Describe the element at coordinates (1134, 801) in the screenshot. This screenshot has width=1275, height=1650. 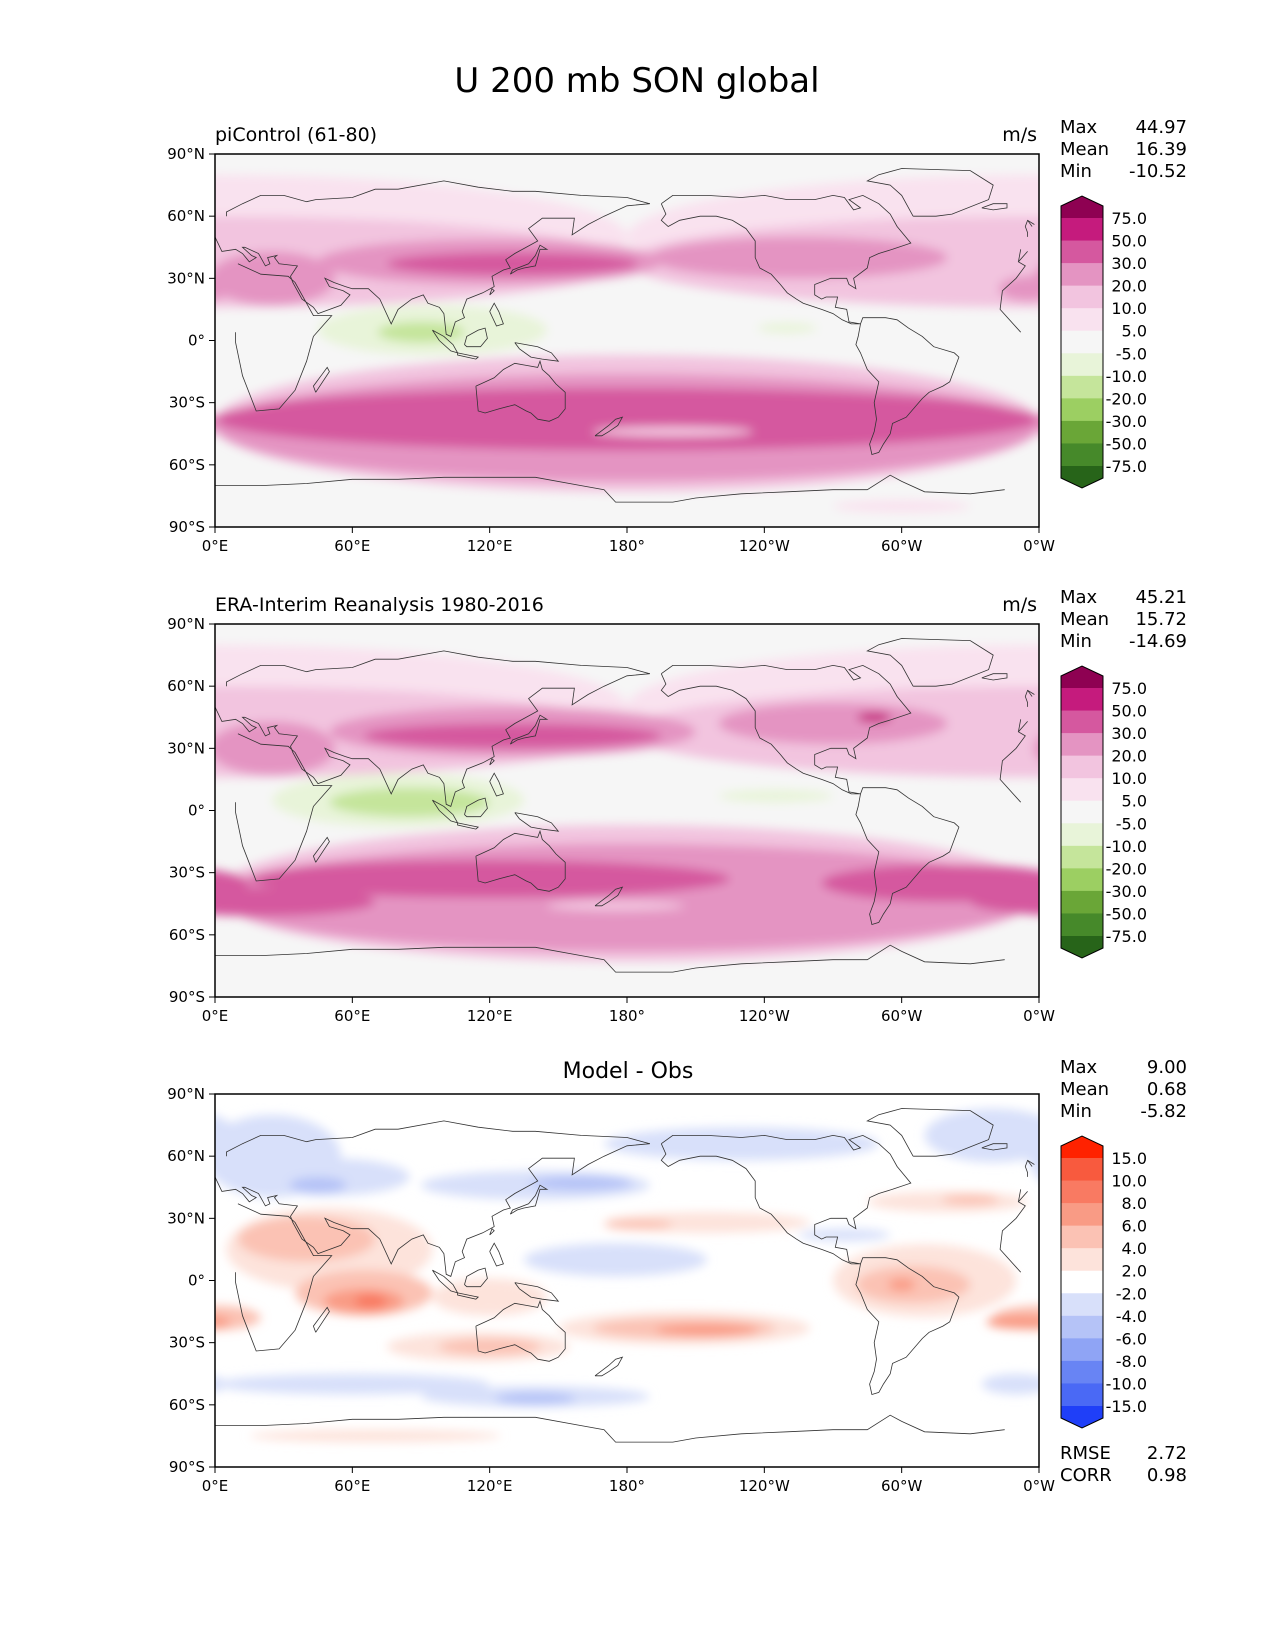
I see `colorbar-level-label: 5.0` at that location.